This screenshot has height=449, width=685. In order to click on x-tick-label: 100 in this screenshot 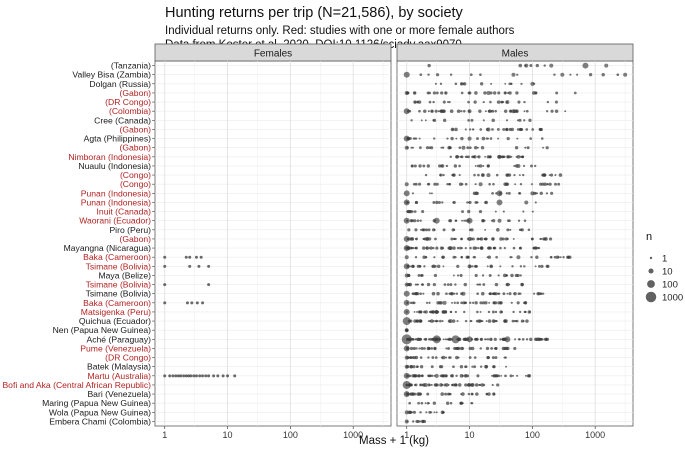, I will do `click(290, 435)`.